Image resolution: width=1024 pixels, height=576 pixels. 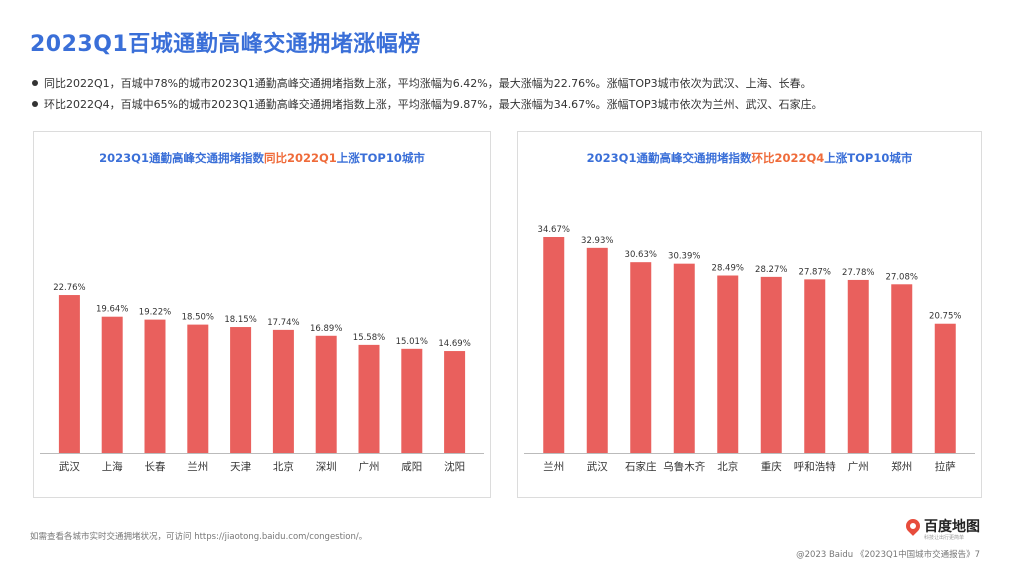 I want to click on x-tick-label: 乌鲁木齐, so click(x=684, y=466).